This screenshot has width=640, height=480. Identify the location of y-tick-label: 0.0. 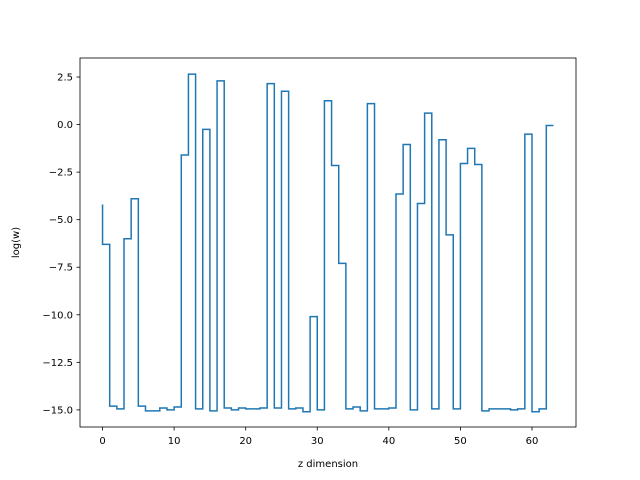
(65, 125).